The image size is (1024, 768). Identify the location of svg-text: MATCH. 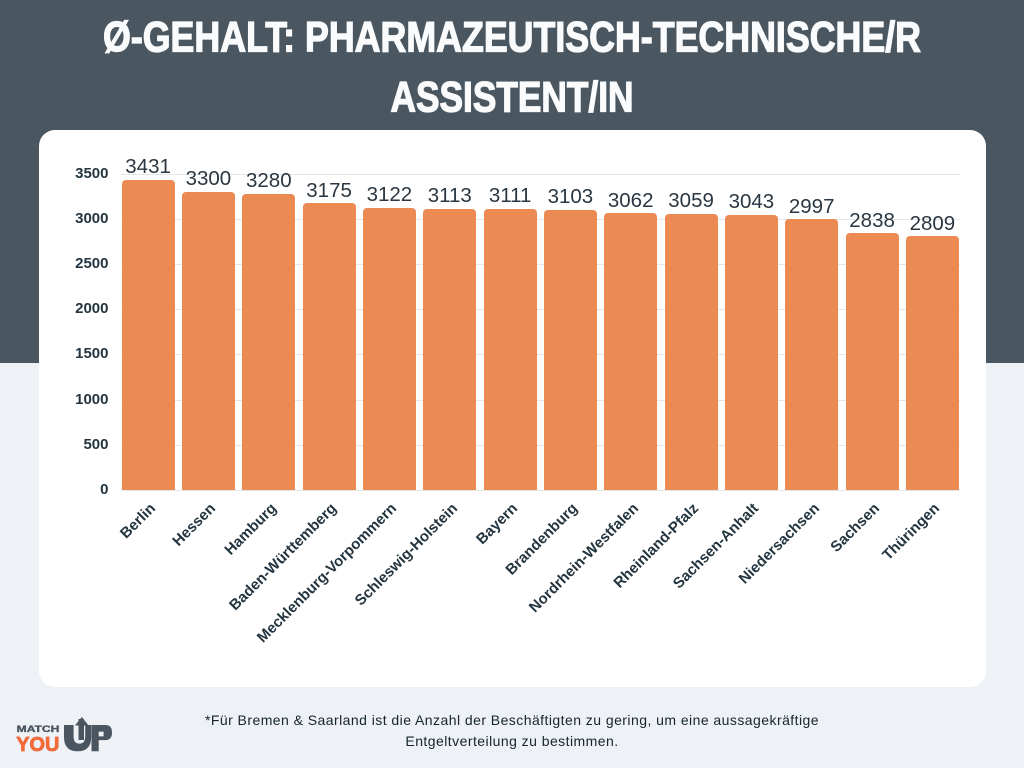
(38, 729).